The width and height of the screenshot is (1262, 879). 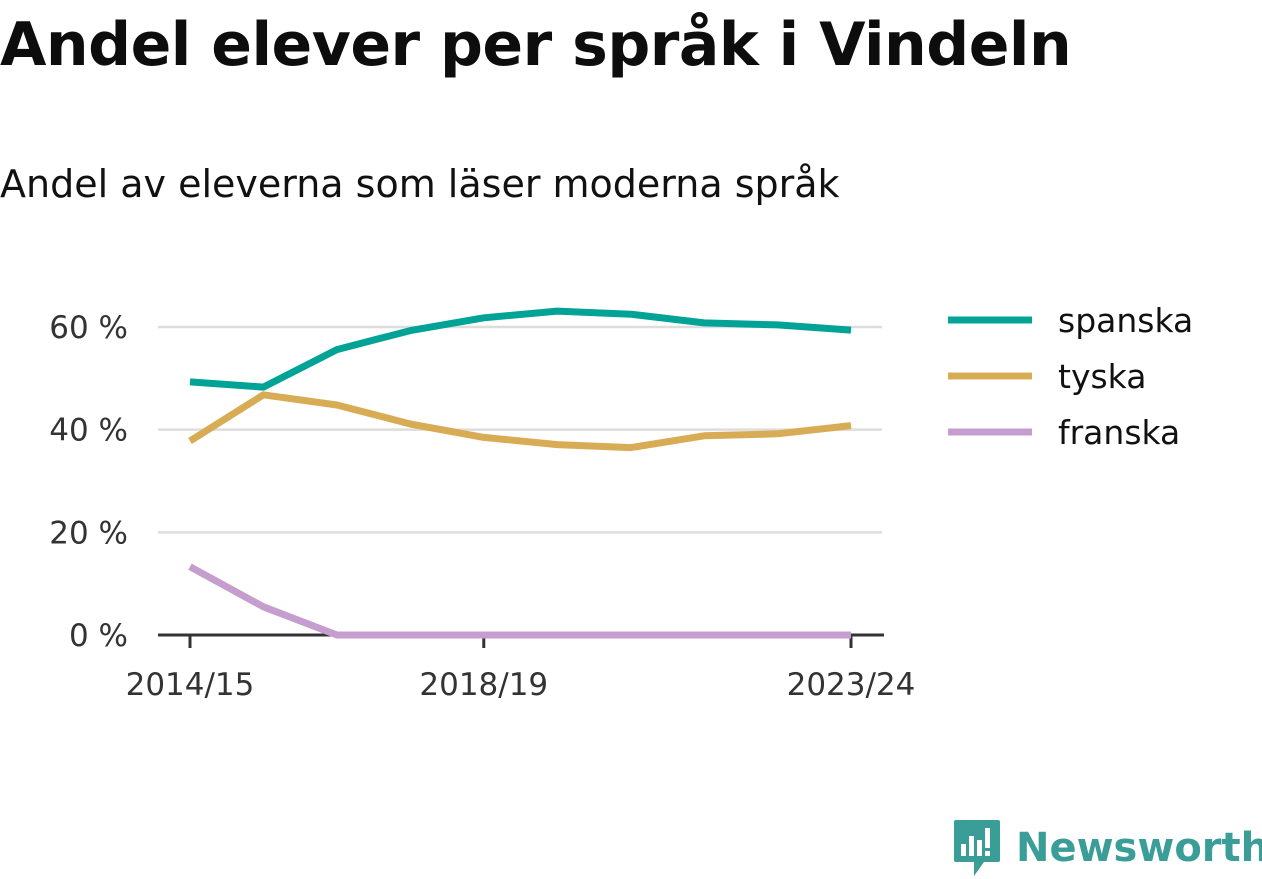 What do you see at coordinates (520, 349) in the screenshot?
I see `series-line-spanska` at bounding box center [520, 349].